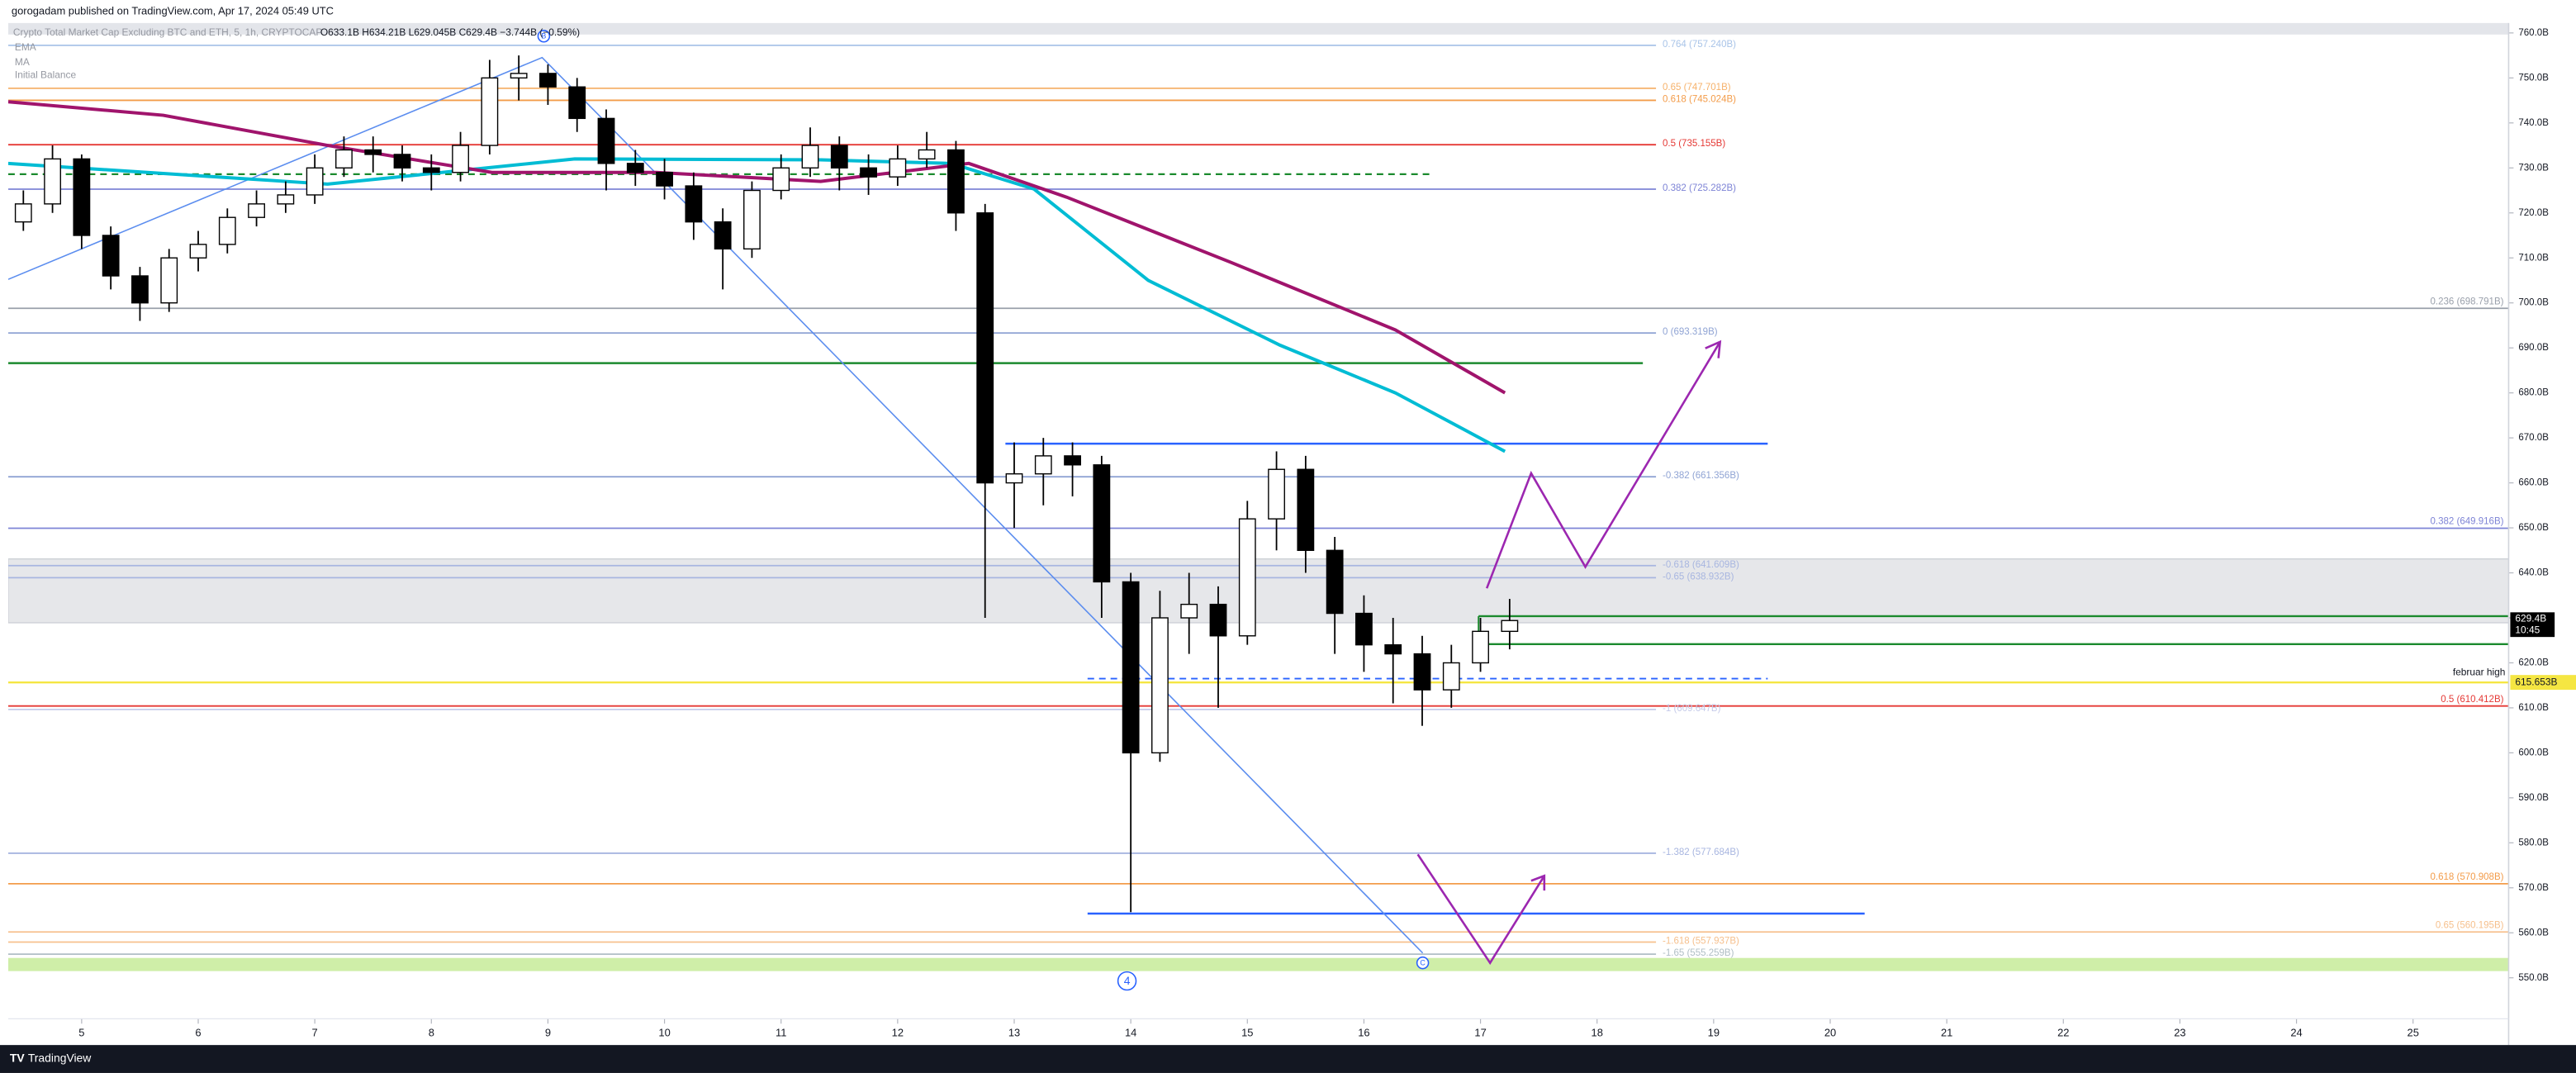  What do you see at coordinates (2533, 78) in the screenshot?
I see `y-tick-label: 750.0B` at bounding box center [2533, 78].